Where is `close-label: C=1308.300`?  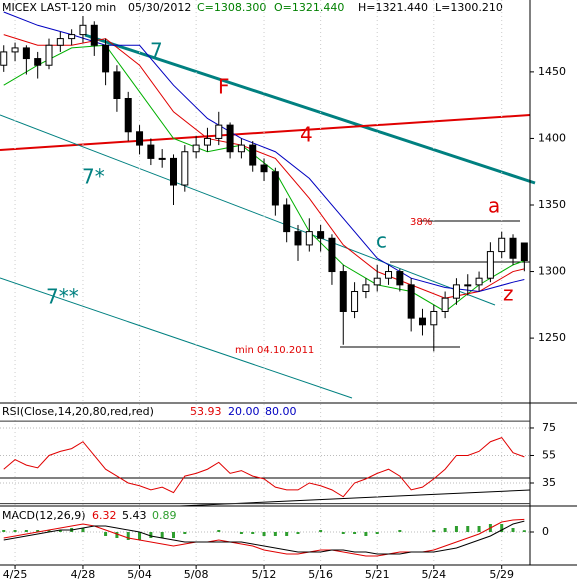
close-label: C=1308.300 is located at coordinates (231, 7).